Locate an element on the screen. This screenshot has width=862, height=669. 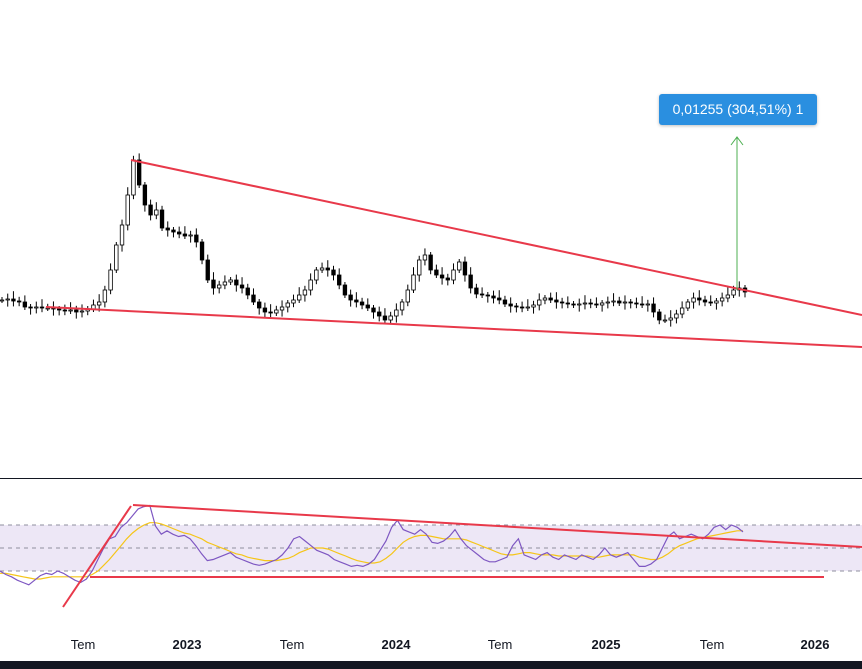
rsi-ma-line is located at coordinates (371, 551).